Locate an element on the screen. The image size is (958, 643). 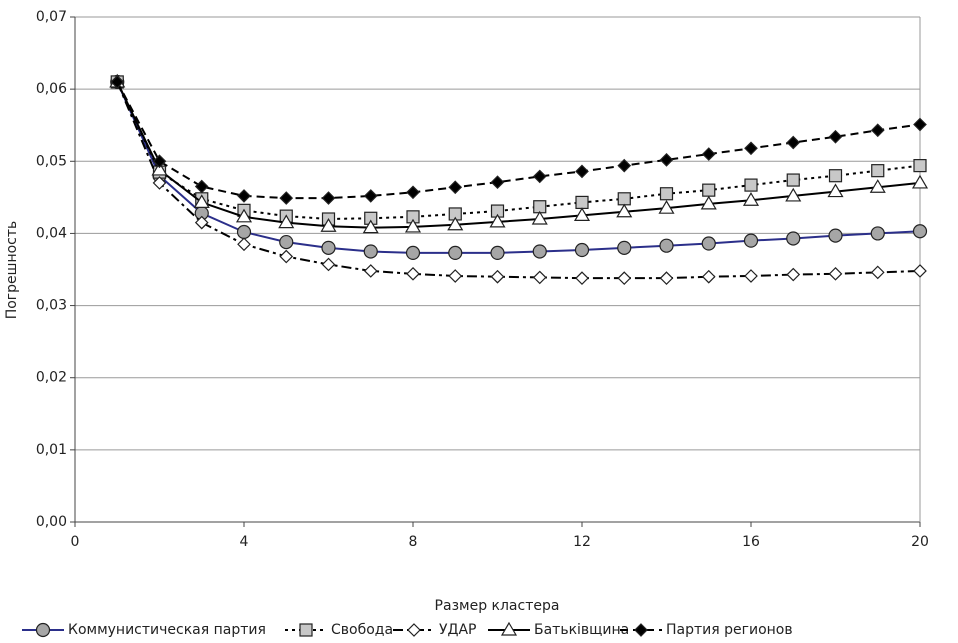
x-tick-label: 20 is located at coordinates (920, 542).